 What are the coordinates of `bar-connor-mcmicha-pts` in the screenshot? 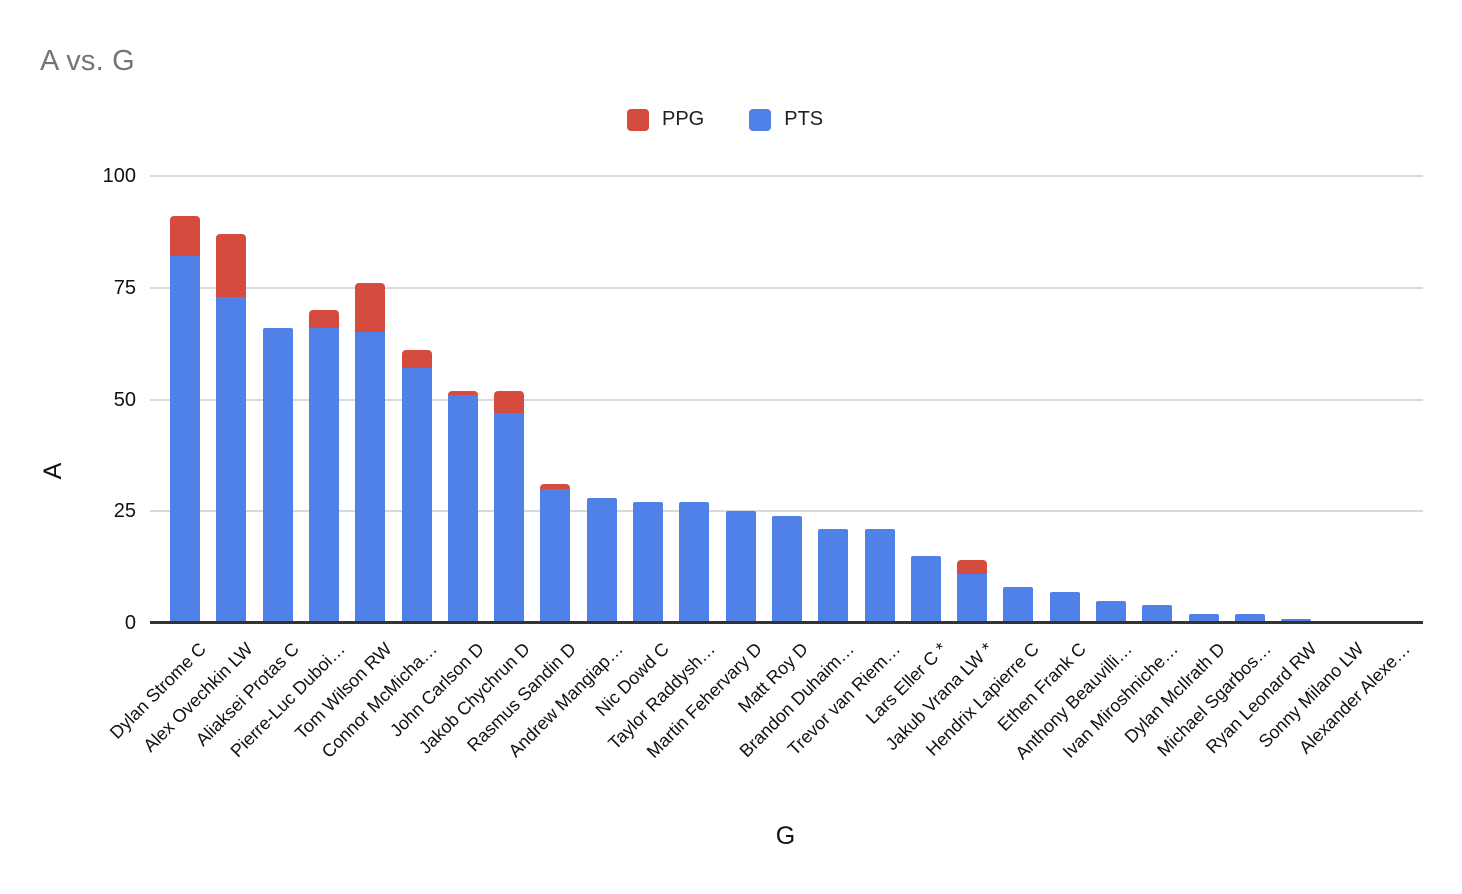 It's located at (416, 495).